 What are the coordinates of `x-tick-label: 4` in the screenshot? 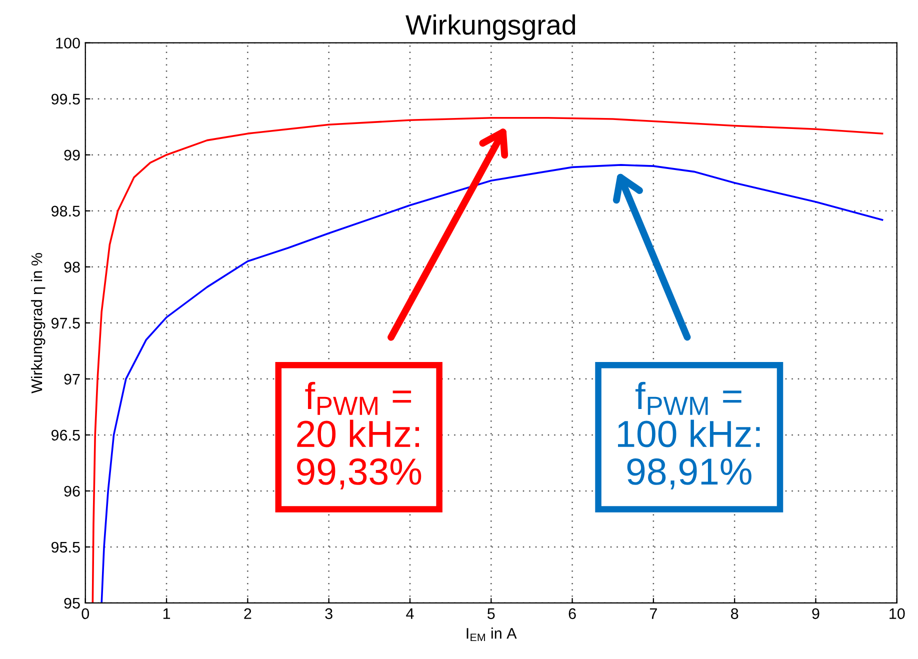 It's located at (410, 613).